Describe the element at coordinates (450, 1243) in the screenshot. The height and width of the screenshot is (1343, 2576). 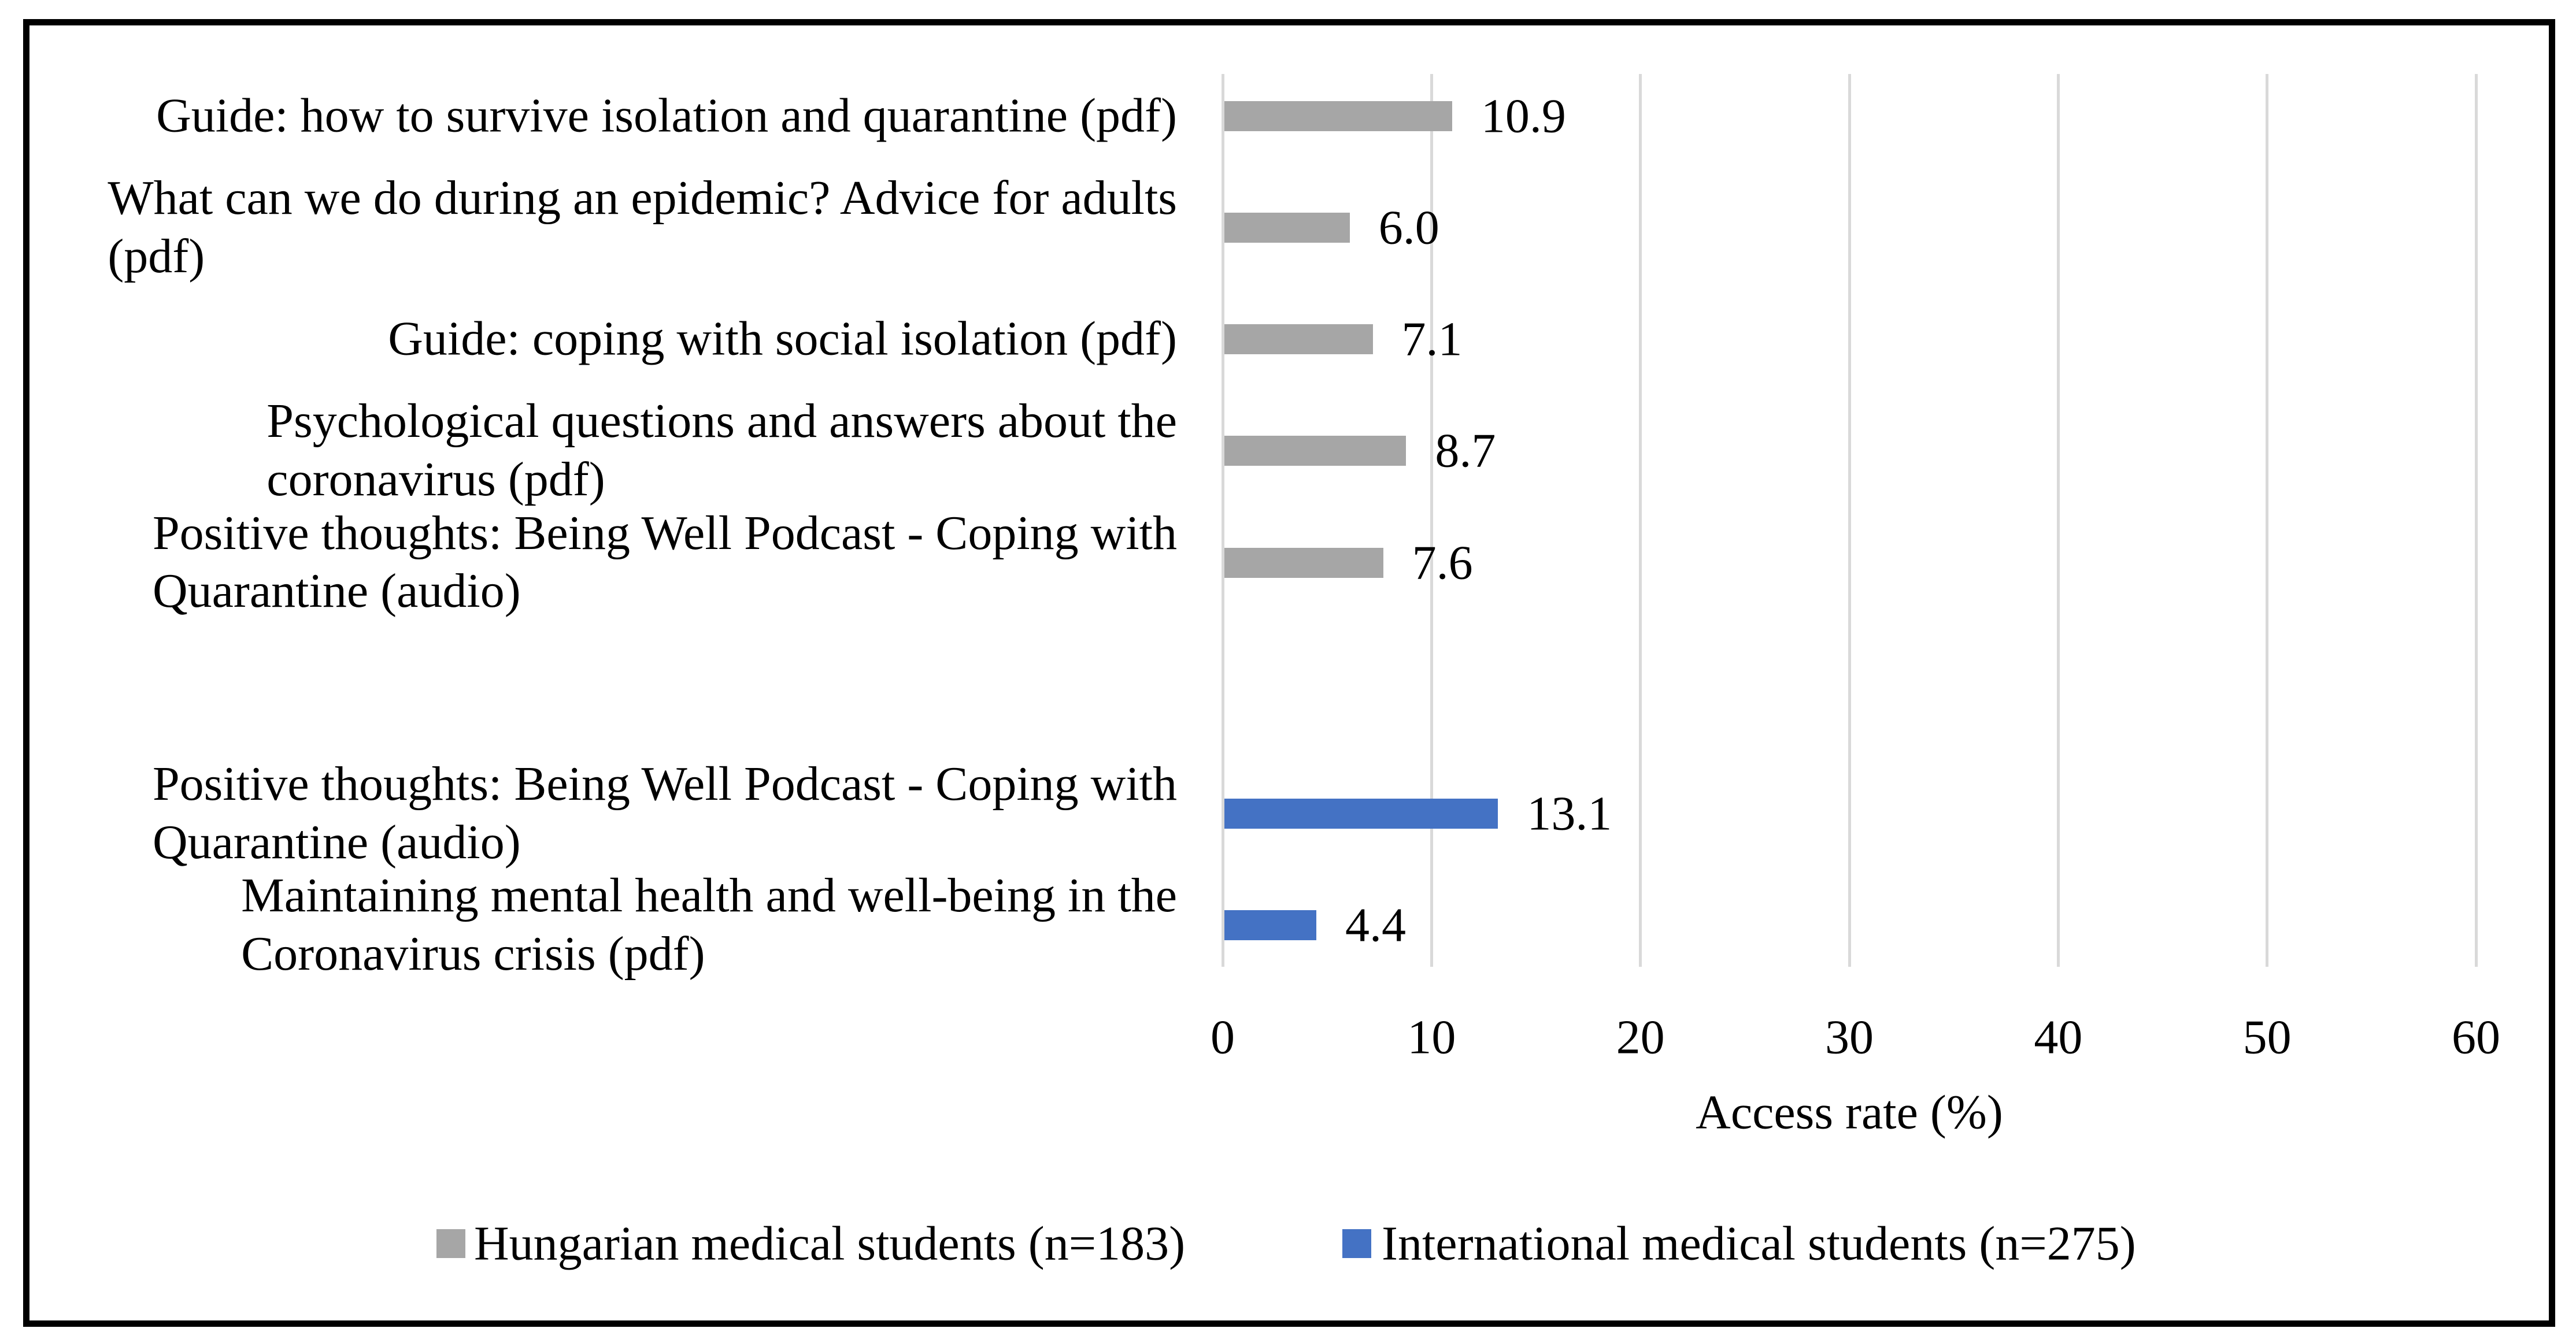
I see `legend-swatch-hungarian` at that location.